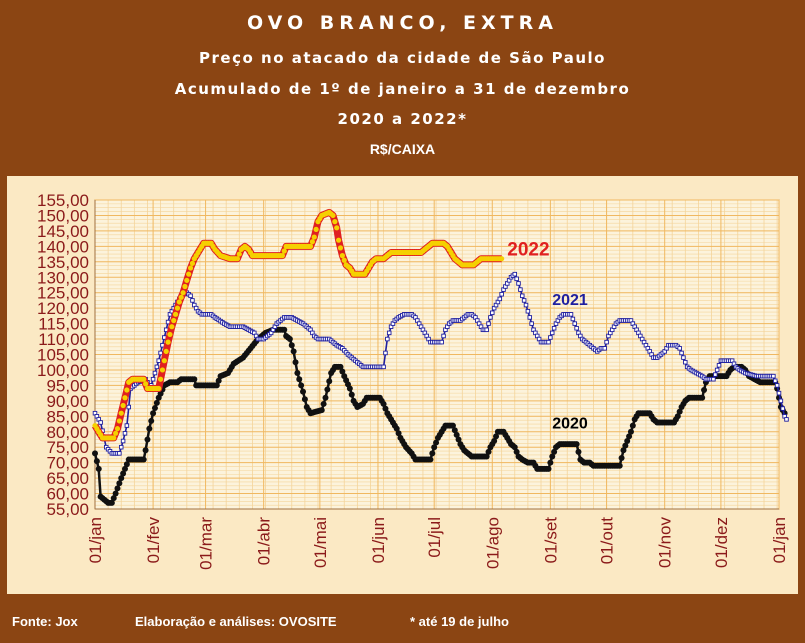 This screenshot has width=805, height=643. I want to click on x-tick-label: 01/dez, so click(721, 542).